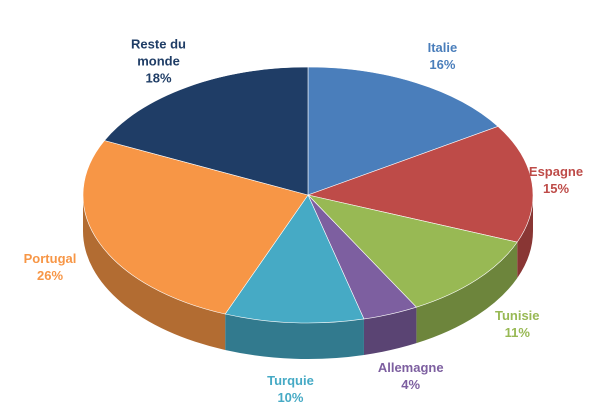 Image resolution: width=606 pixels, height=419 pixels. What do you see at coordinates (50, 275) in the screenshot?
I see `value-label: 26%` at bounding box center [50, 275].